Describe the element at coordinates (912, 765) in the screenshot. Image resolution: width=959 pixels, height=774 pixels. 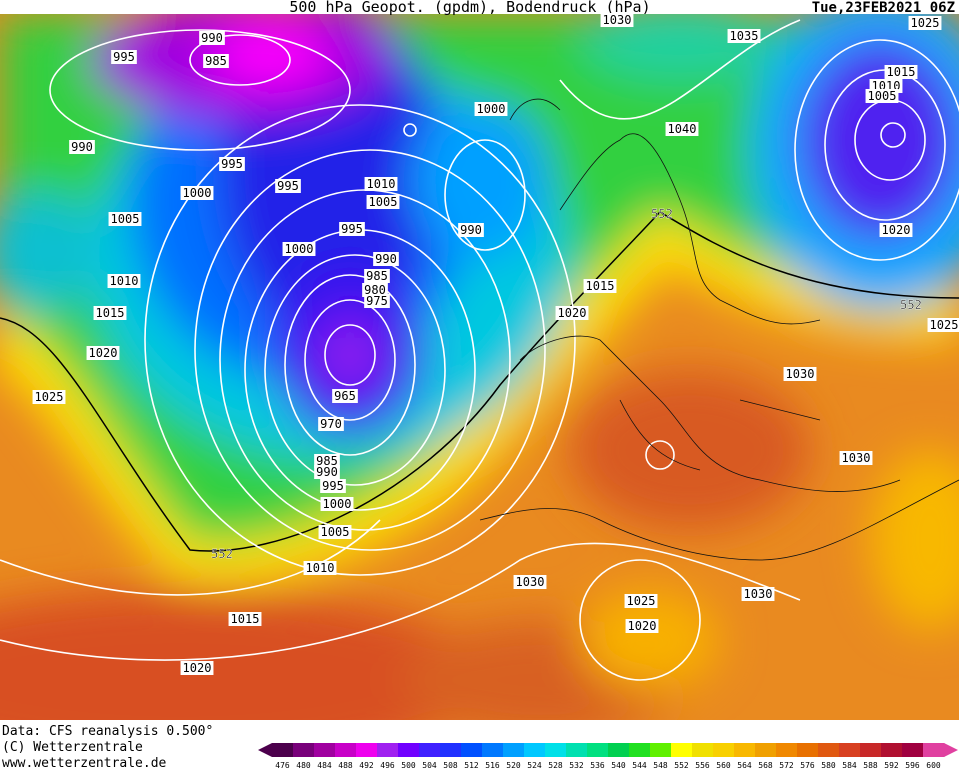
I see `colorbar-label: 596` at that location.